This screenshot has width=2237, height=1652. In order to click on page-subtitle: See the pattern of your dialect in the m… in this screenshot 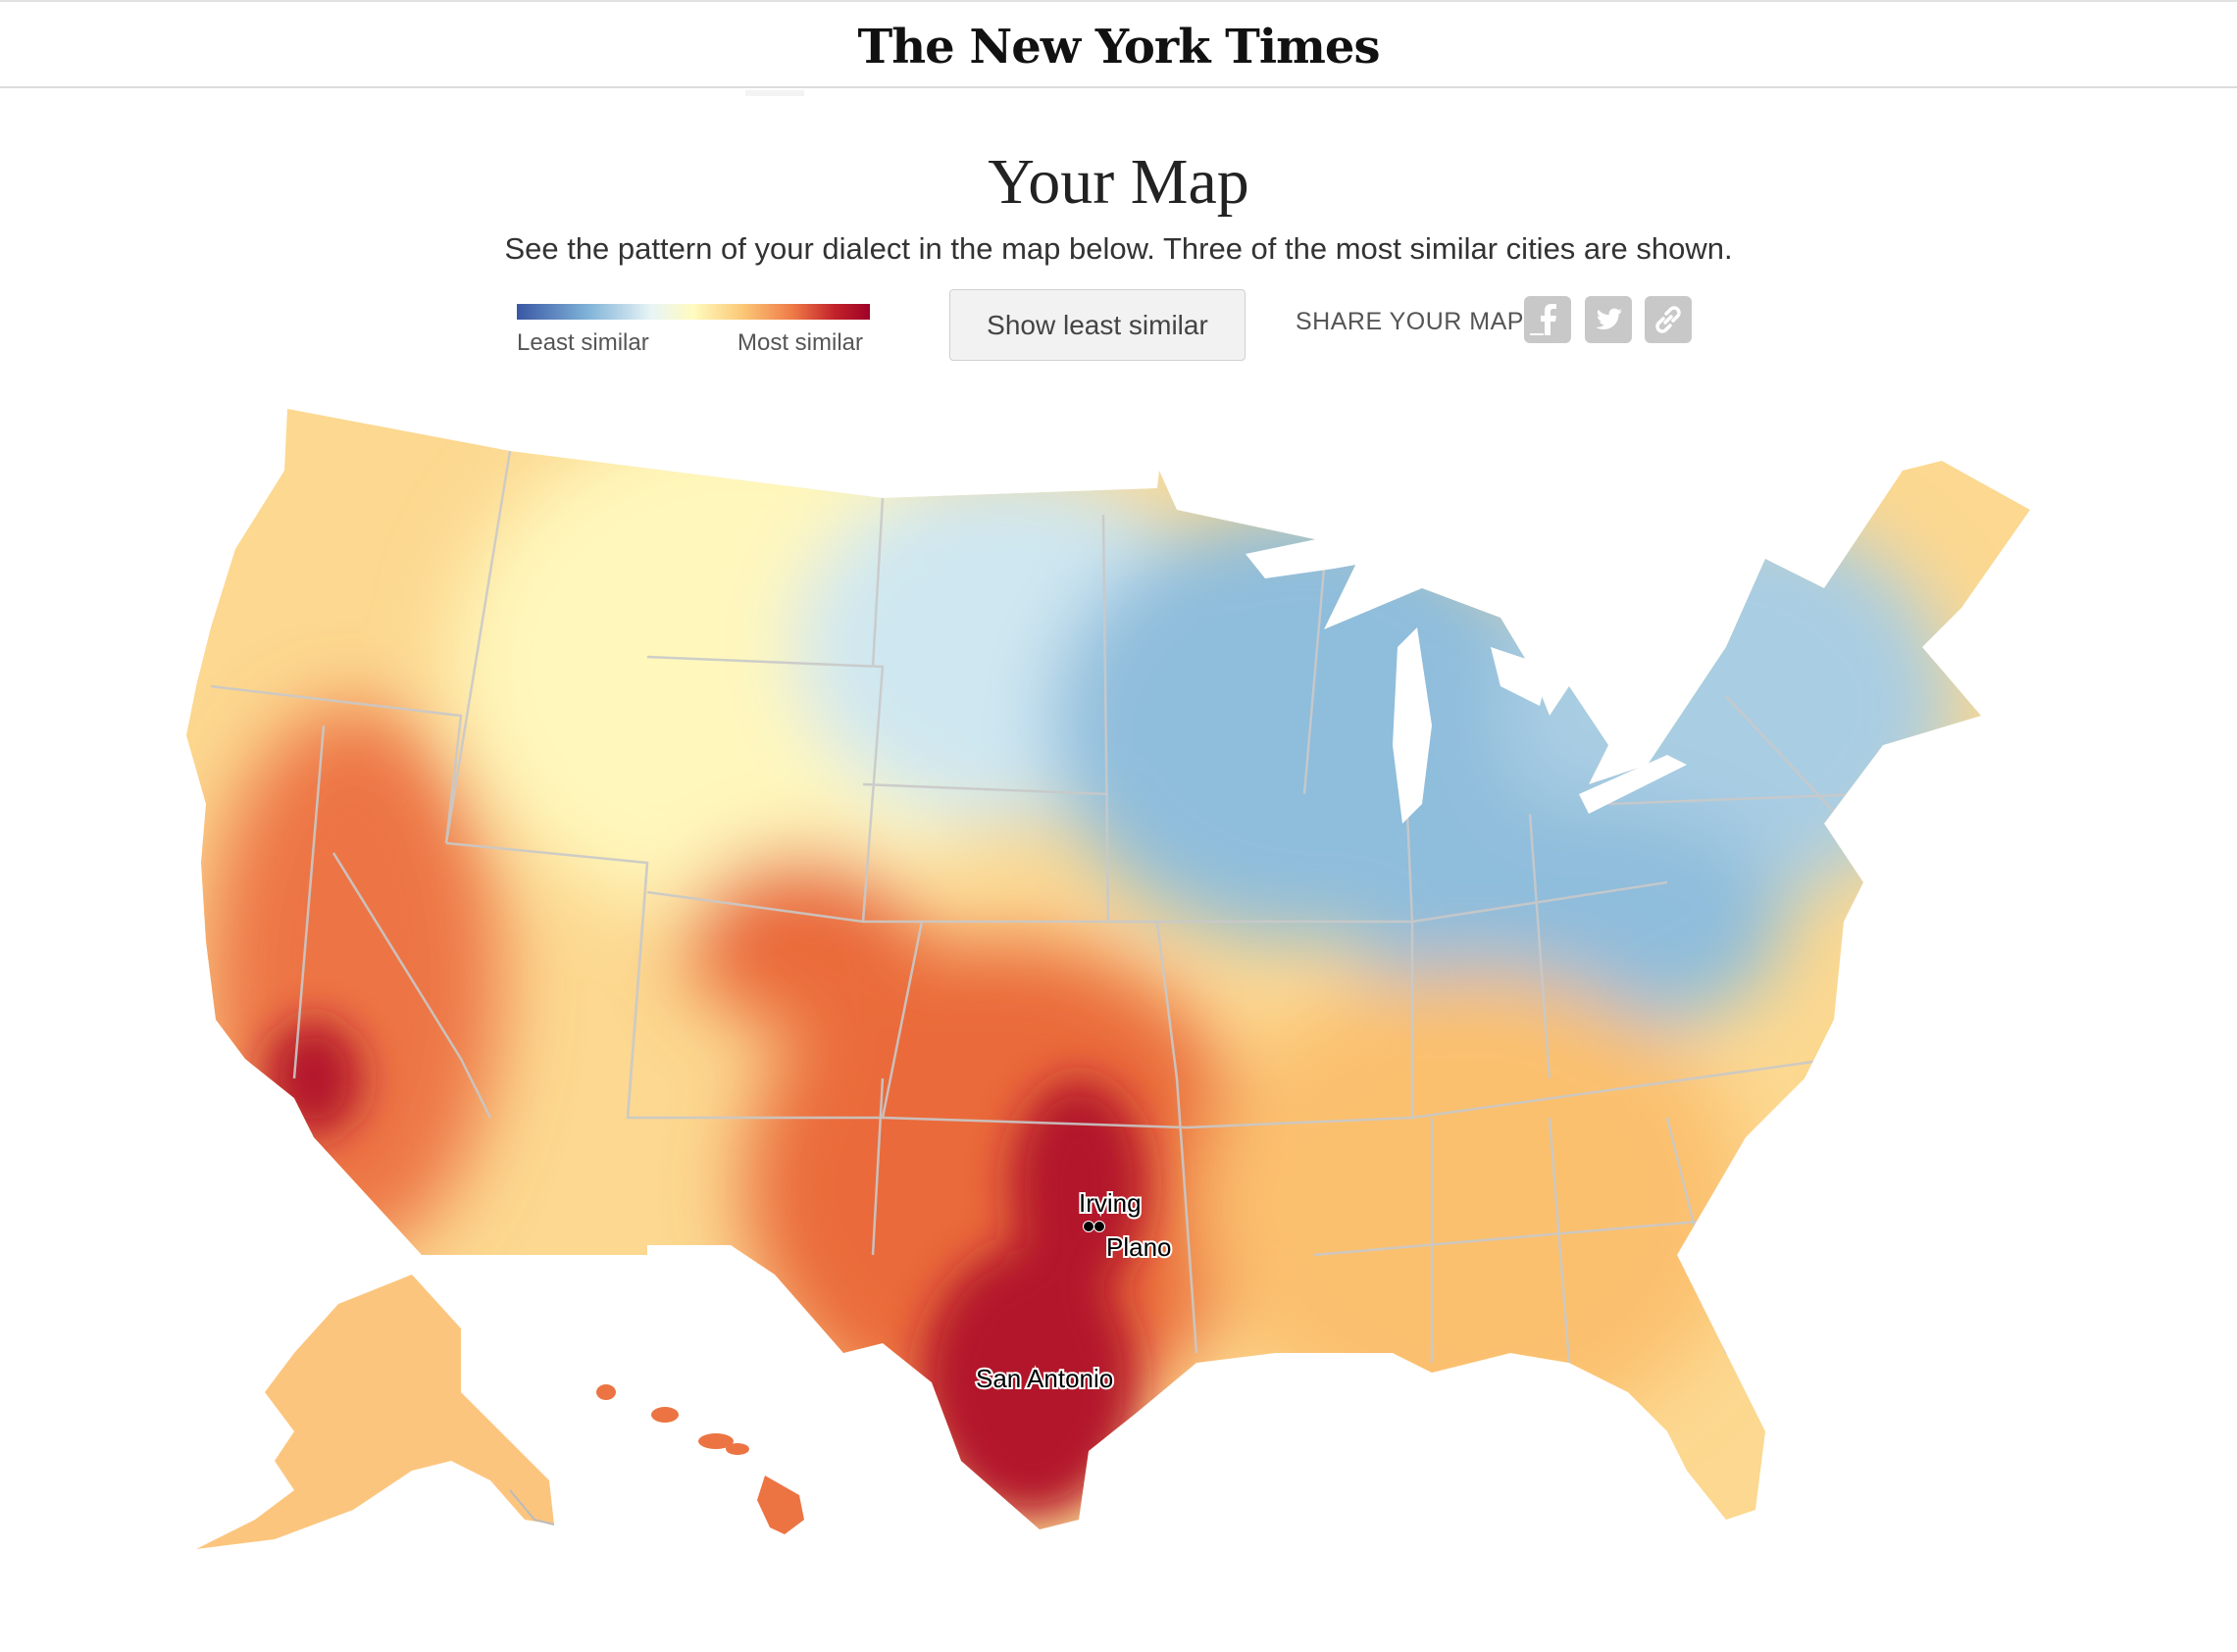, I will do `click(1118, 249)`.